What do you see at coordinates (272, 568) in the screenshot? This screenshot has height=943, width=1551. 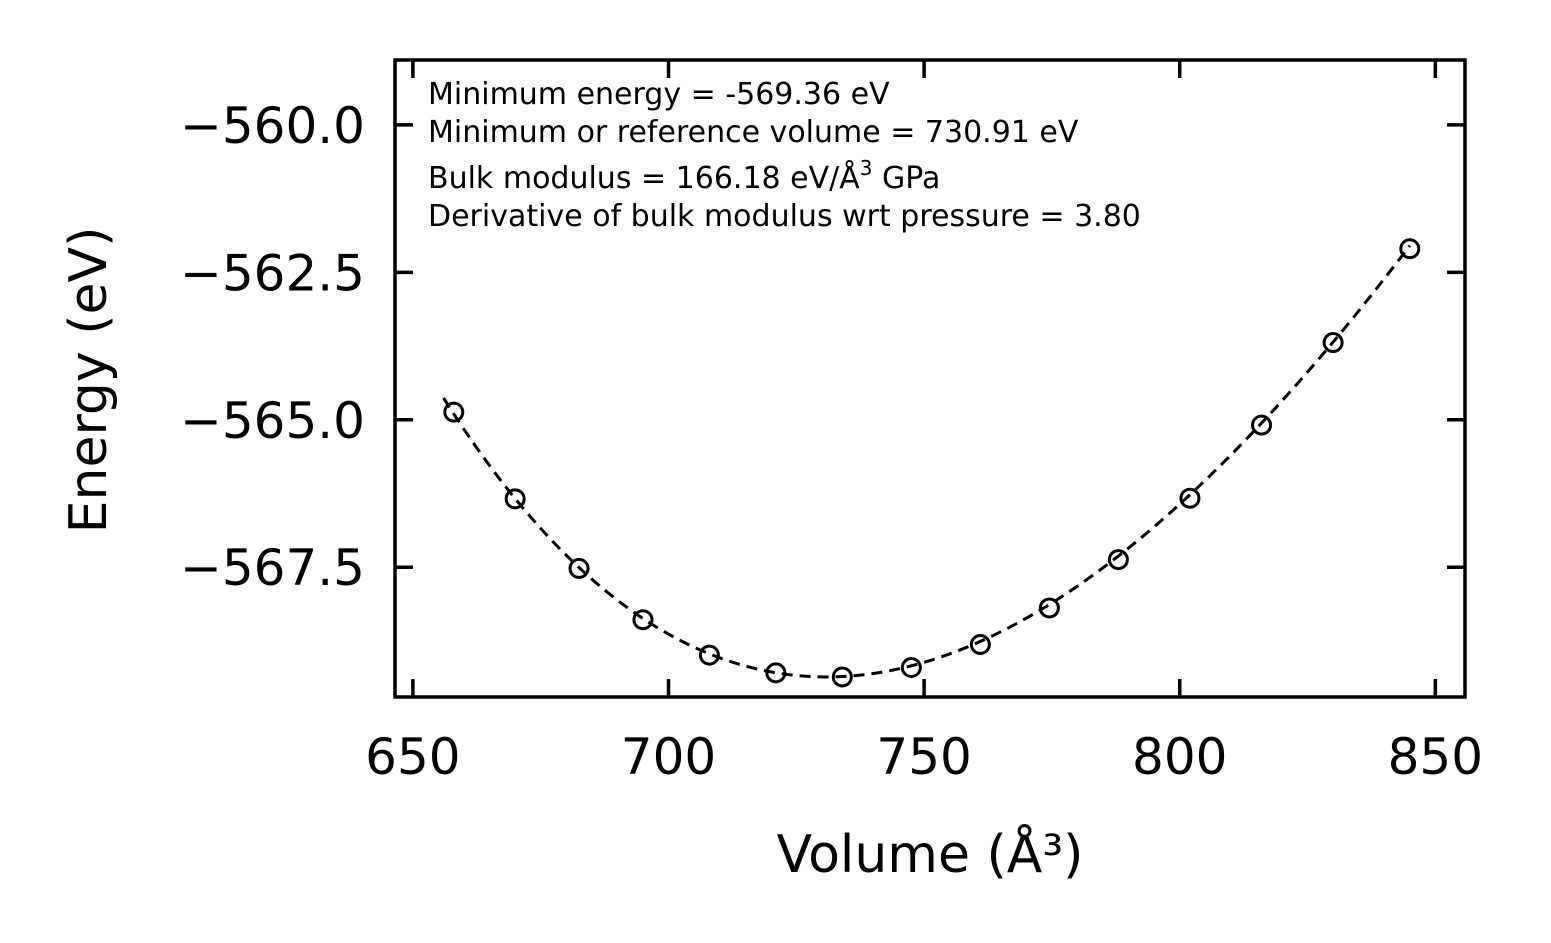 I see `y-tick-label: −567.5` at bounding box center [272, 568].